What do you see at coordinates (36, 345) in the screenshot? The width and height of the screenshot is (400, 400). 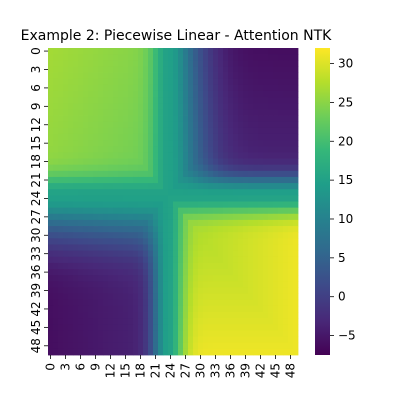 I see `y-tick-label: 48` at bounding box center [36, 345].